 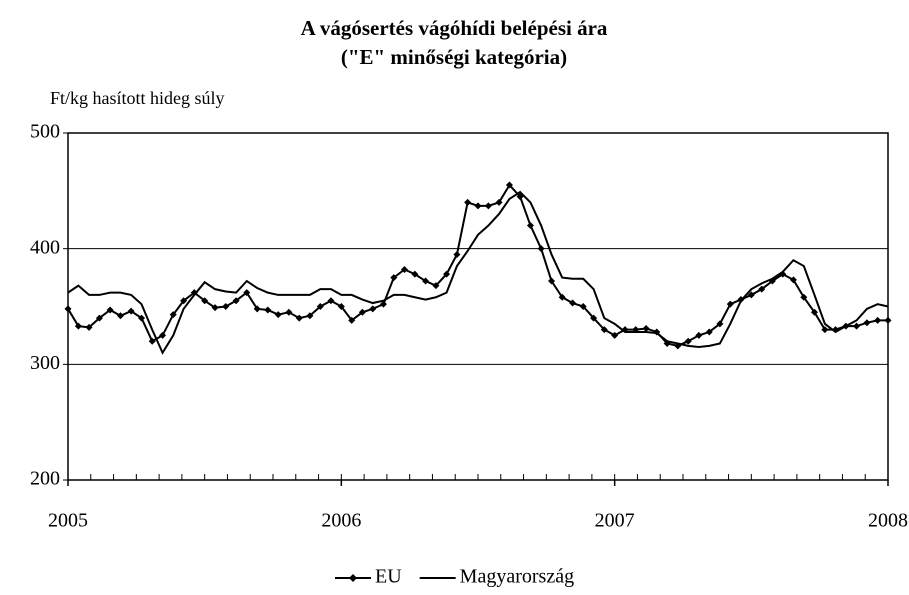 I want to click on legend-marker, so click(x=353, y=578).